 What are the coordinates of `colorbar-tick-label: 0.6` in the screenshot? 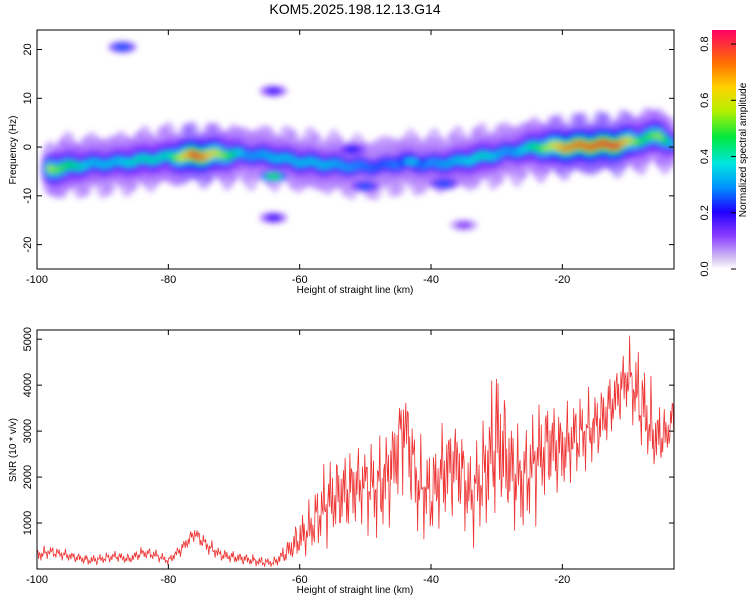 It's located at (705, 100).